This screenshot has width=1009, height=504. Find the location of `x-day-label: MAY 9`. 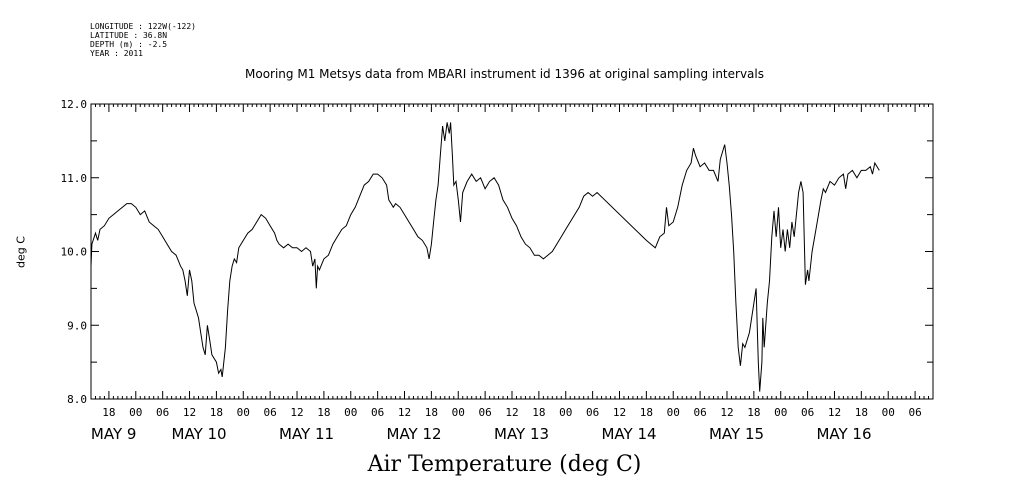

x-day-label: MAY 9 is located at coordinates (114, 434).